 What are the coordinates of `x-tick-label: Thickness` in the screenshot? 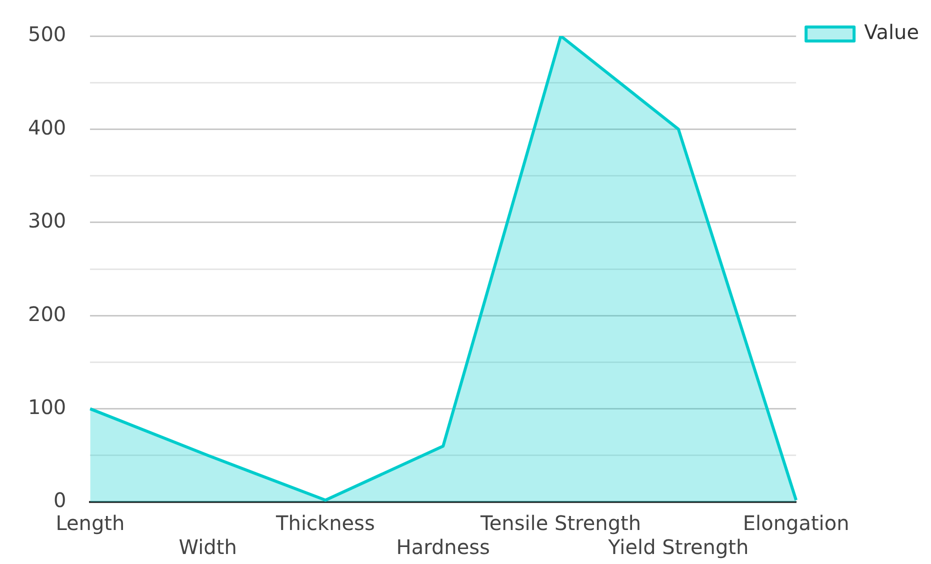 It's located at (325, 523).